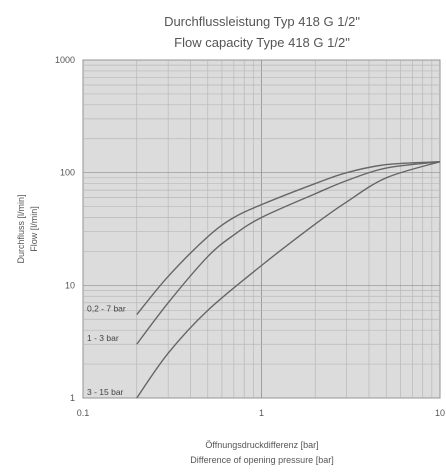 Image resolution: width=446 pixels, height=475 pixels. I want to click on curve-label-3: 3 - 15 bar, so click(105, 392).